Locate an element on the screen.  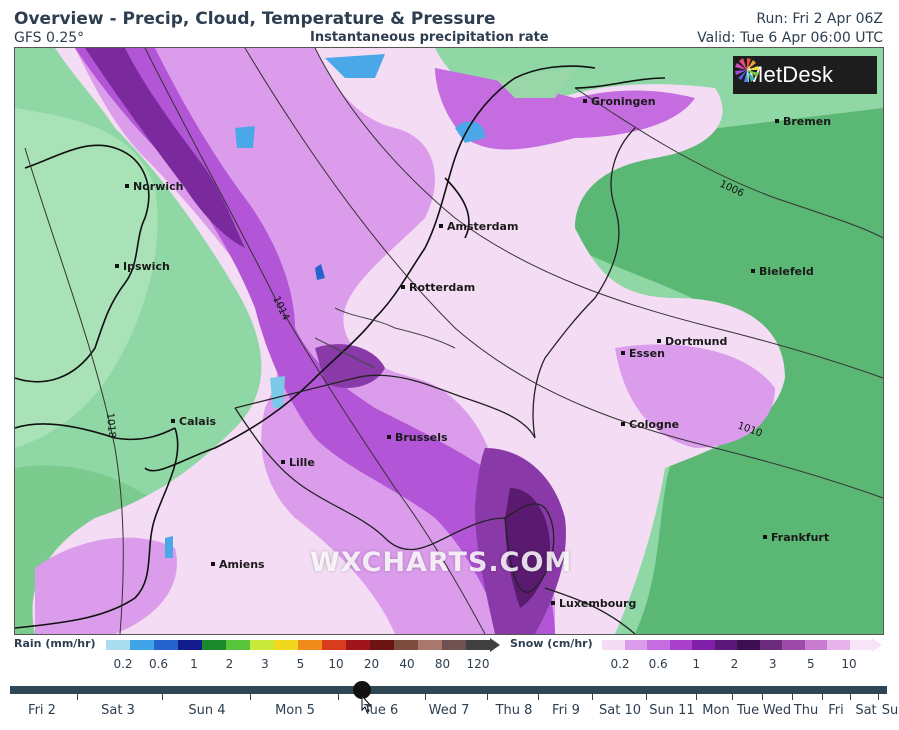
legend-tick: 0.6 is located at coordinates (158, 664).